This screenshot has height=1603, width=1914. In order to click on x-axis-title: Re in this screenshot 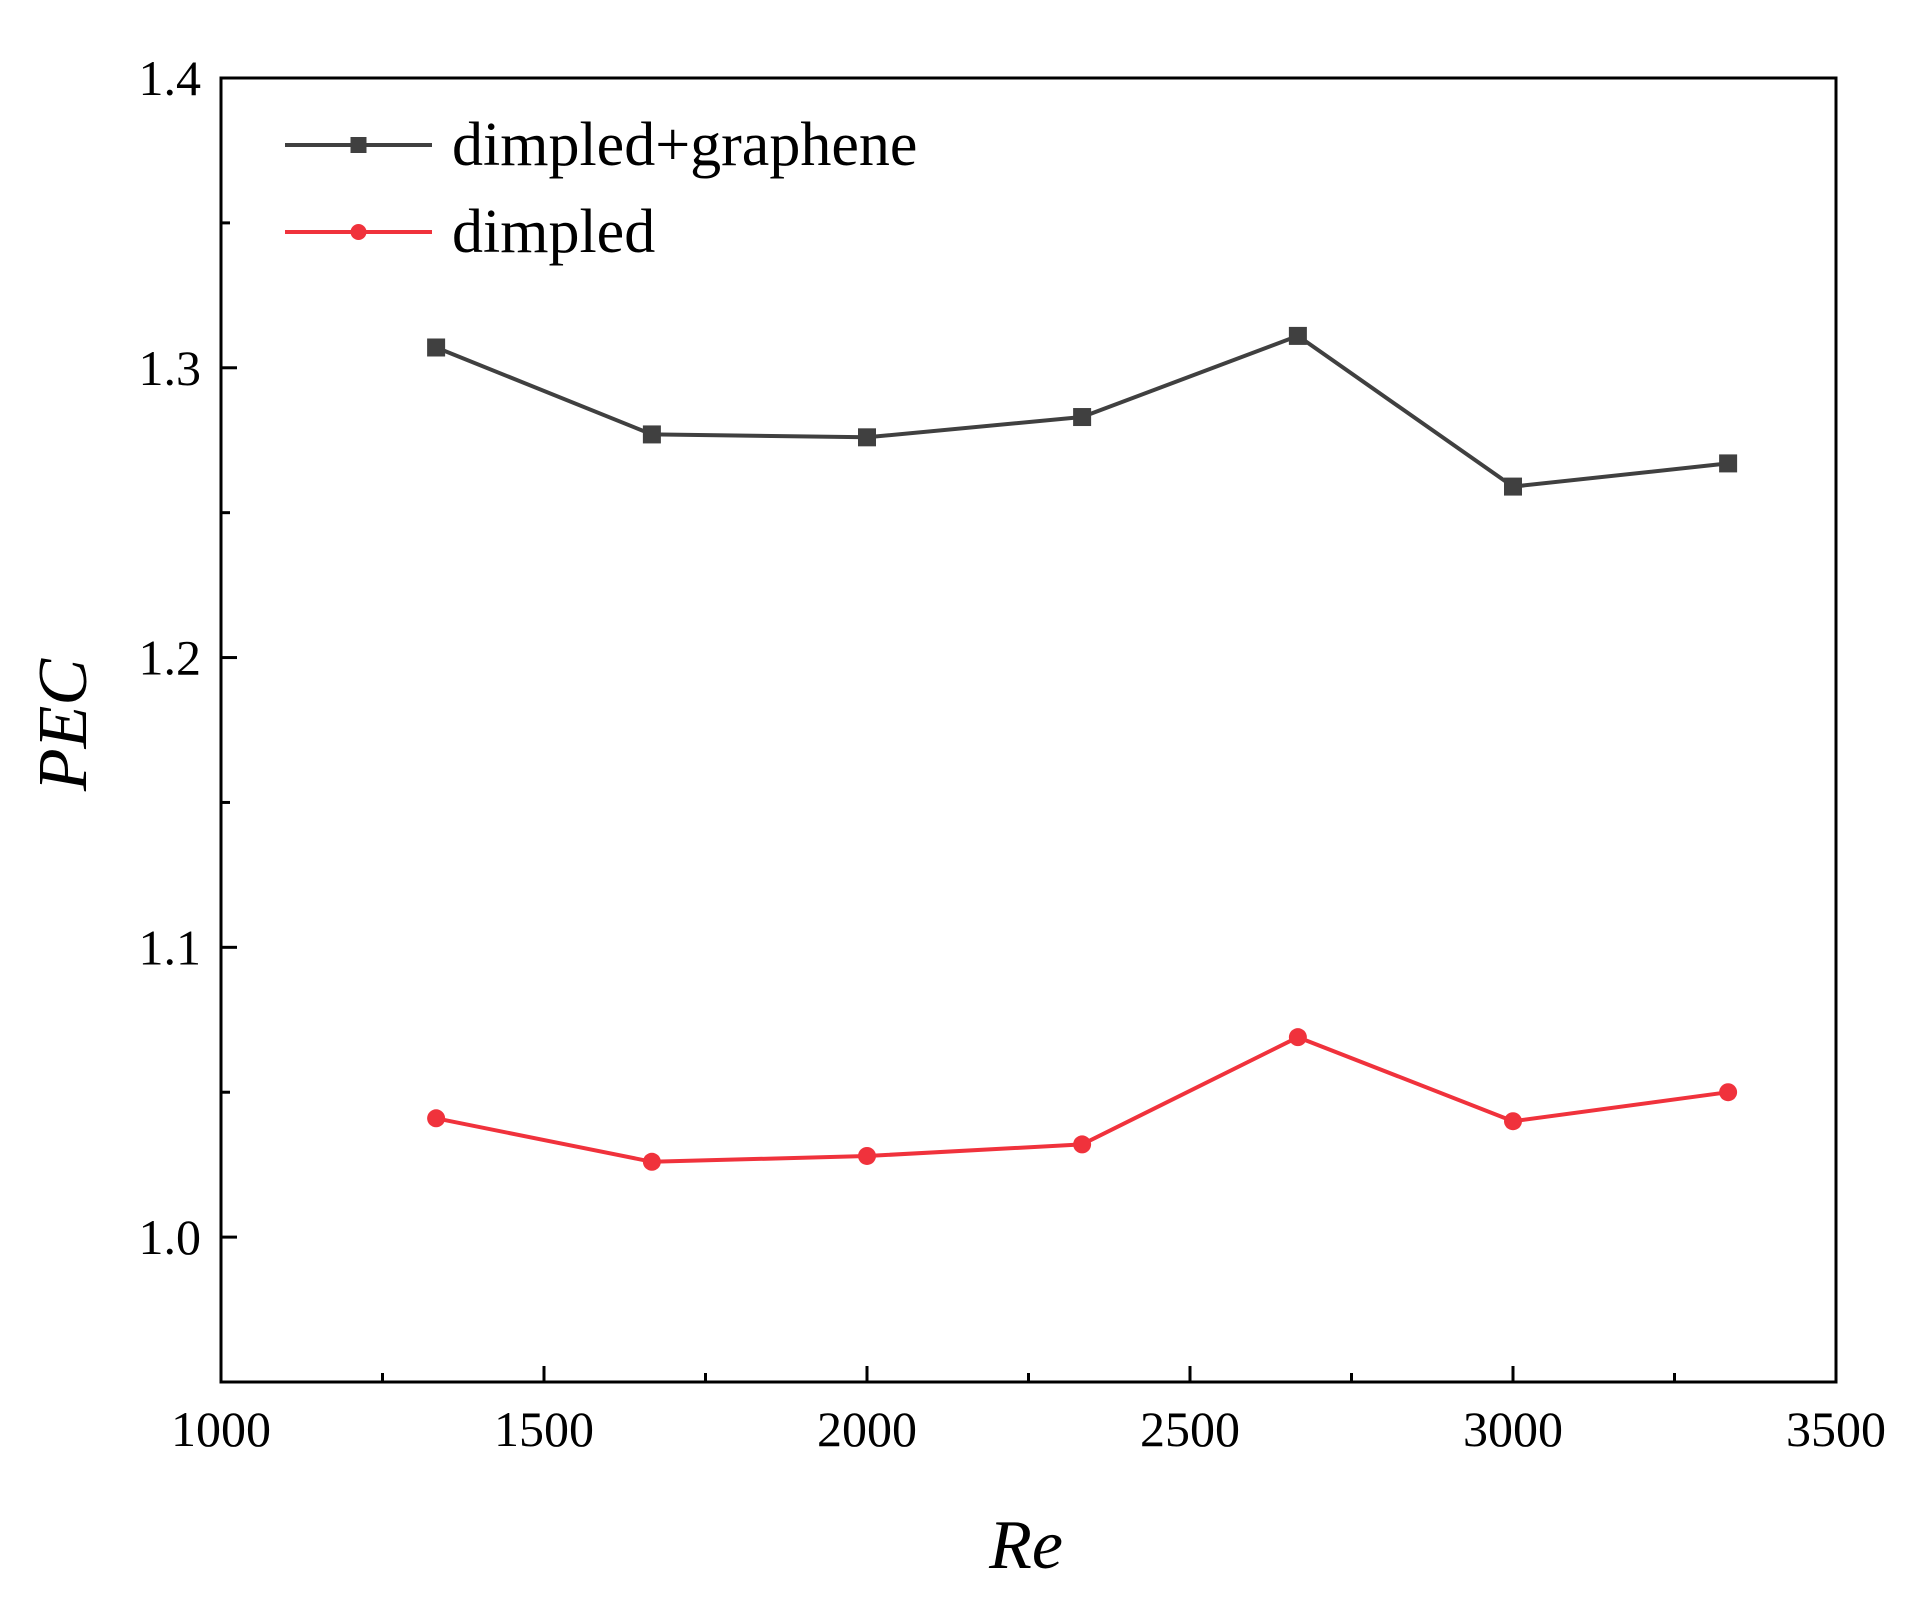, I will do `click(1025, 1545)`.